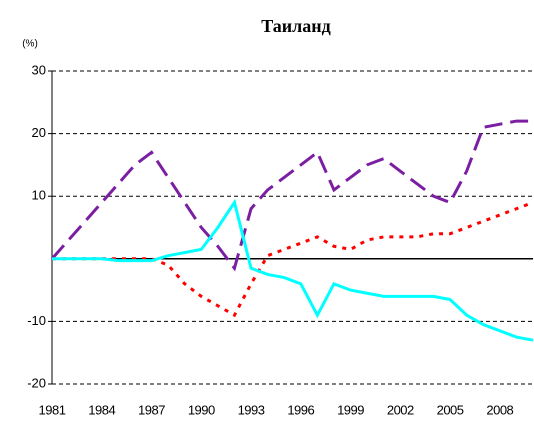  What do you see at coordinates (30, 44) in the screenshot?
I see `y-unit-label: (%)` at bounding box center [30, 44].